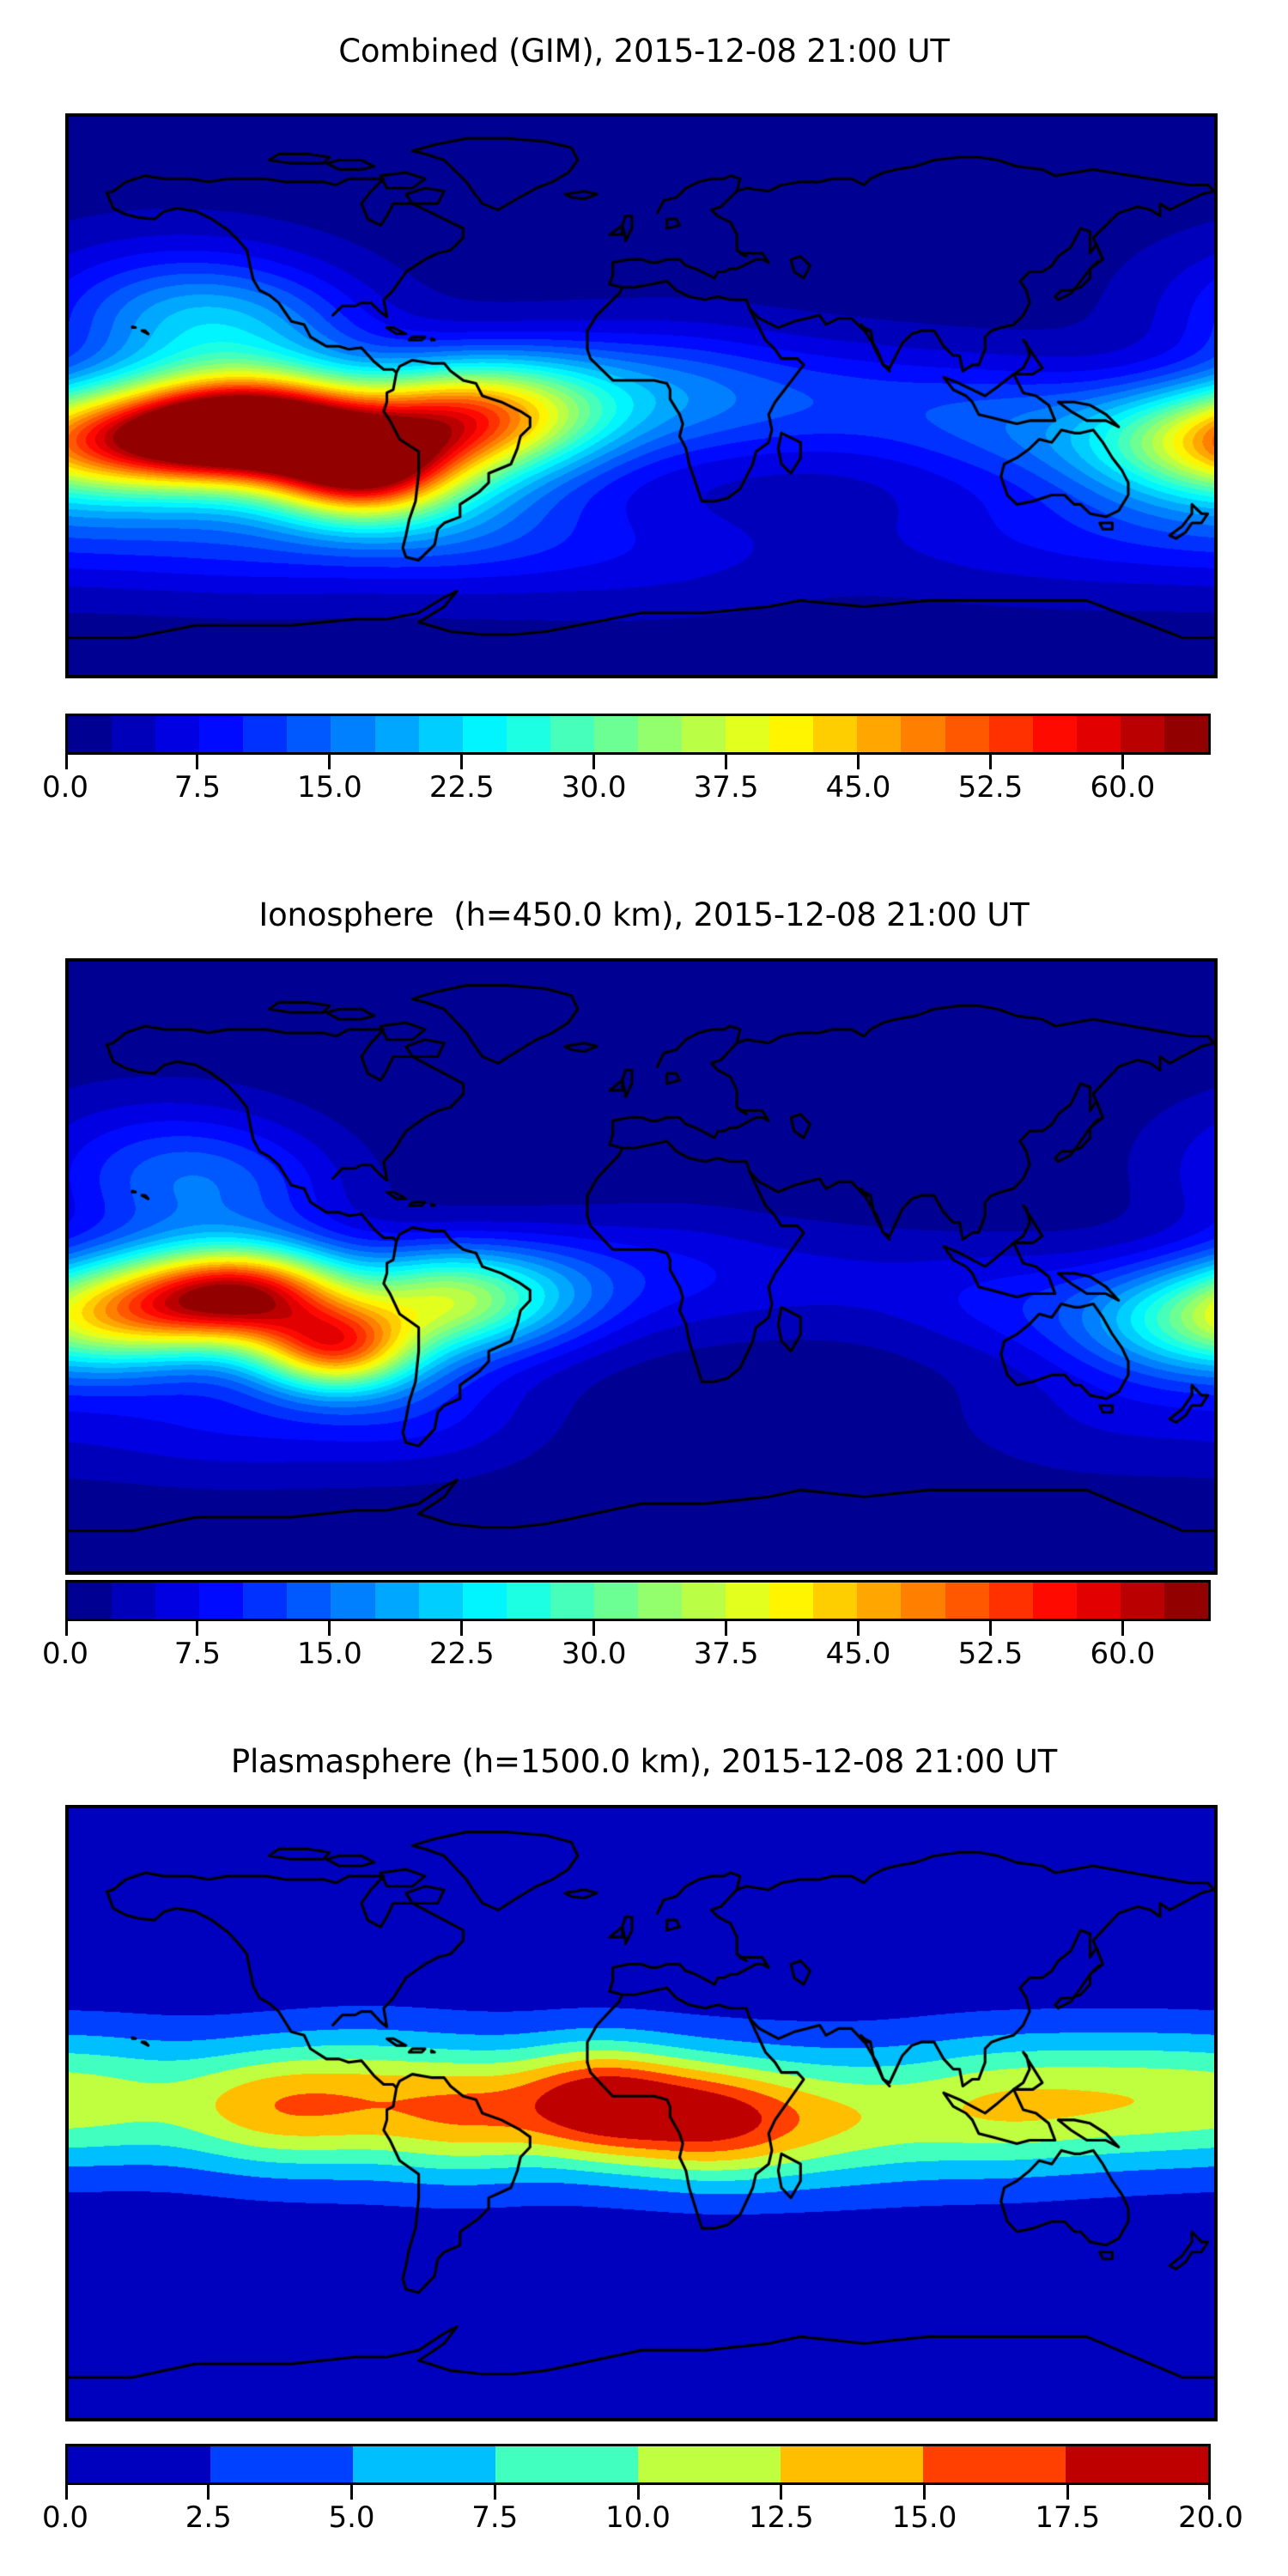 This screenshot has height=2576, width=1288. Describe the element at coordinates (638, 2517) in the screenshot. I see `colorbar-tick-label: 10.0` at that location.